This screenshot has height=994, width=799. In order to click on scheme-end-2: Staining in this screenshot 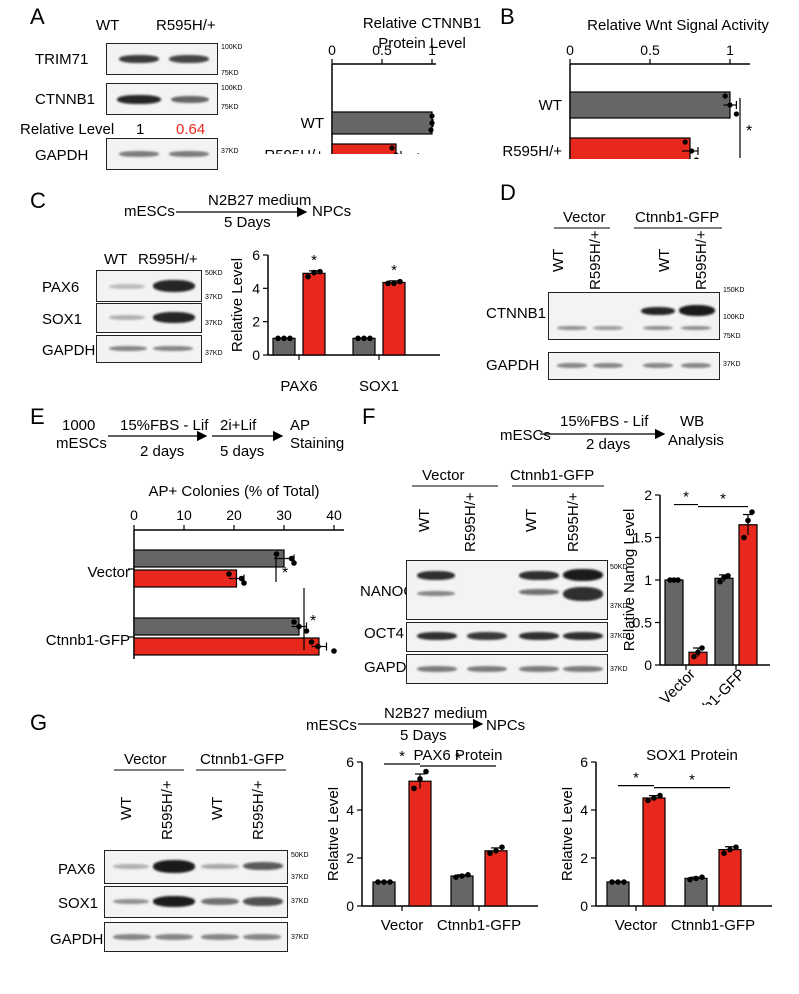, I will do `click(317, 443)`.